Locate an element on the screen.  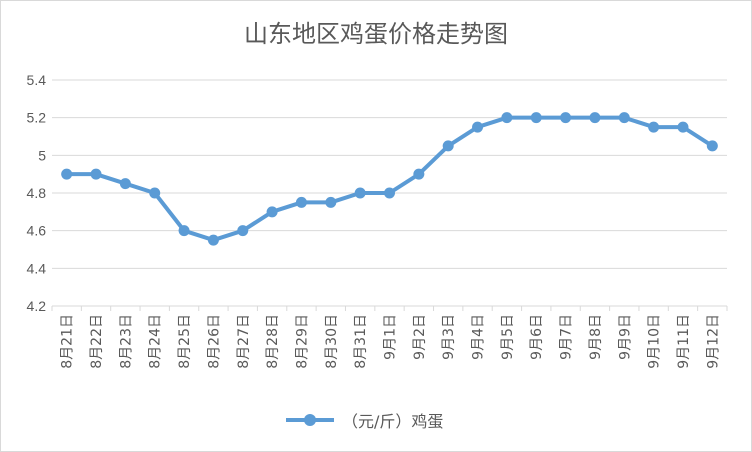
y-tick-labels: 4.2 4.4 4.6 4.8 5 5.2 5.4 is located at coordinates (37, 193).